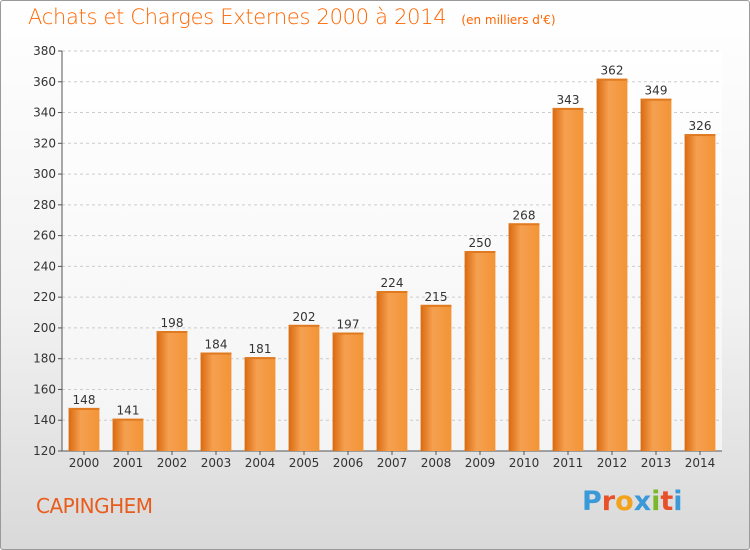  What do you see at coordinates (624, 501) in the screenshot?
I see `logo-letter: o` at bounding box center [624, 501].